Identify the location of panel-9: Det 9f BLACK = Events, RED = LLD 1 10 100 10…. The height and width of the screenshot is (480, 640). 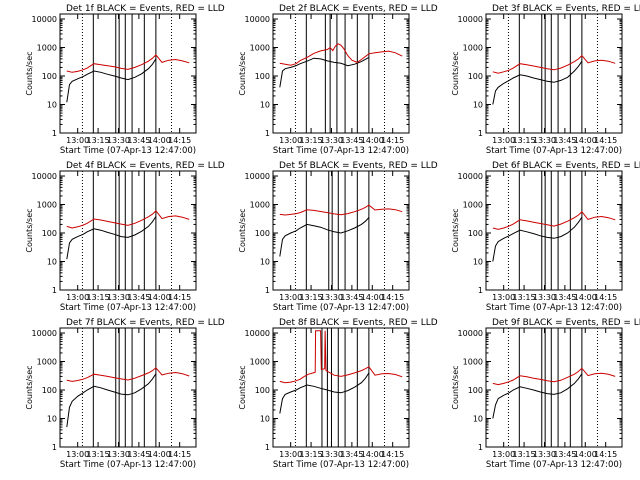
(545, 394).